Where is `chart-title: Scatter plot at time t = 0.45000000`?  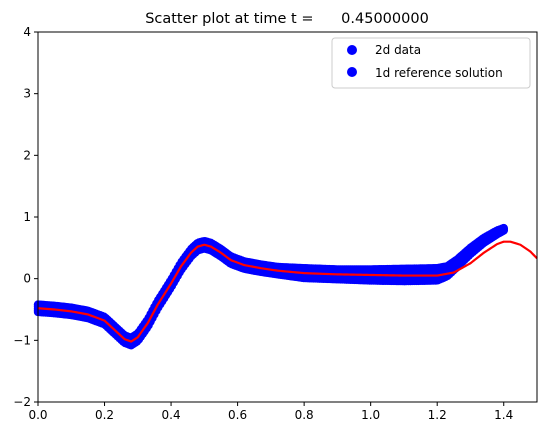
chart-title: Scatter plot at time t = 0.45000000 is located at coordinates (287, 19).